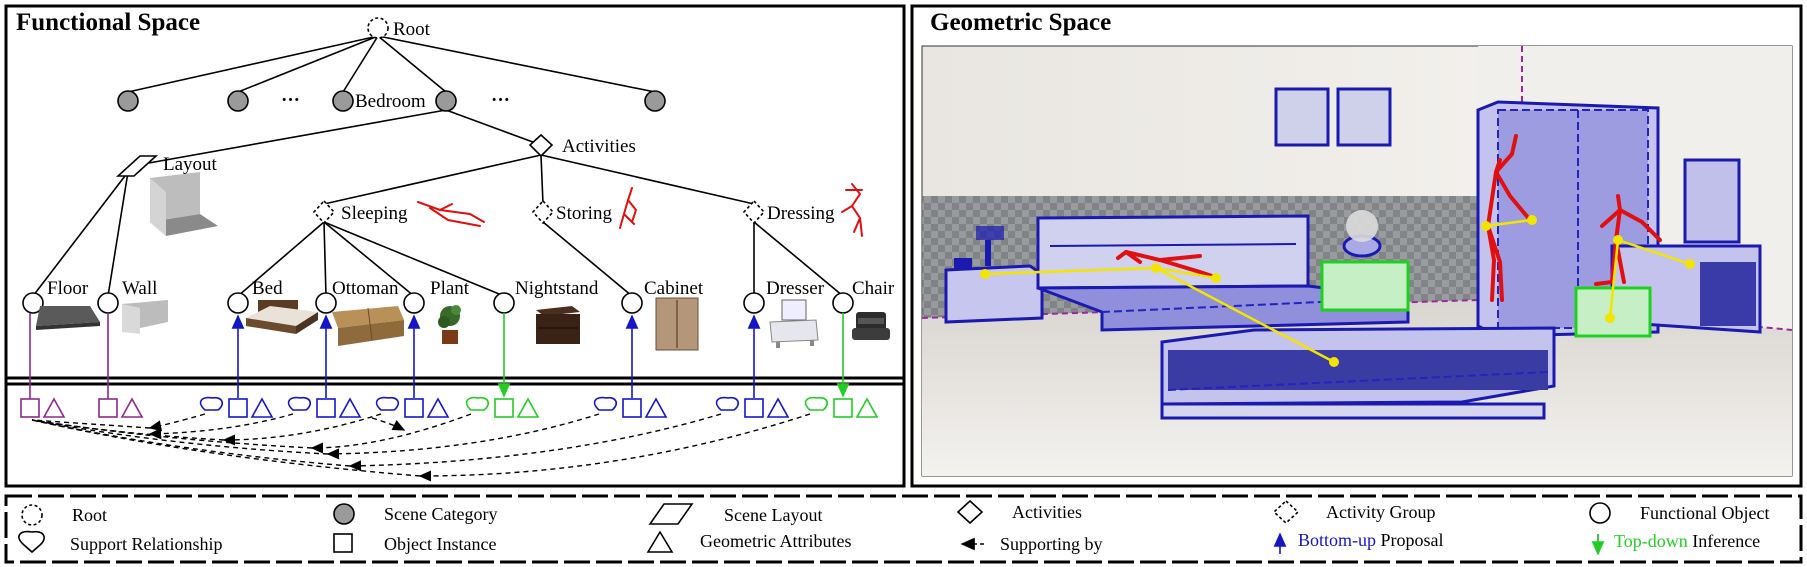  What do you see at coordinates (145, 317) in the screenshot?
I see `wall-thumbnail` at bounding box center [145, 317].